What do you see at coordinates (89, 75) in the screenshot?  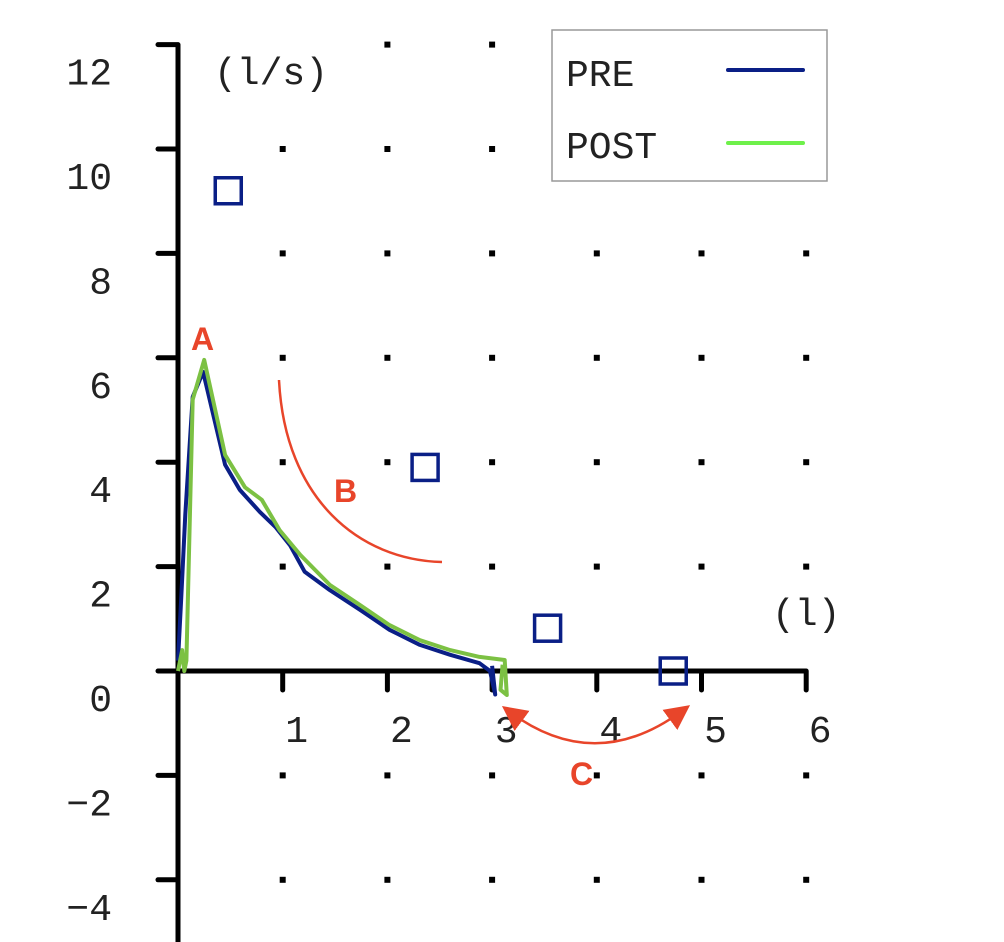 I see `y-tick-label: 12` at bounding box center [89, 75].